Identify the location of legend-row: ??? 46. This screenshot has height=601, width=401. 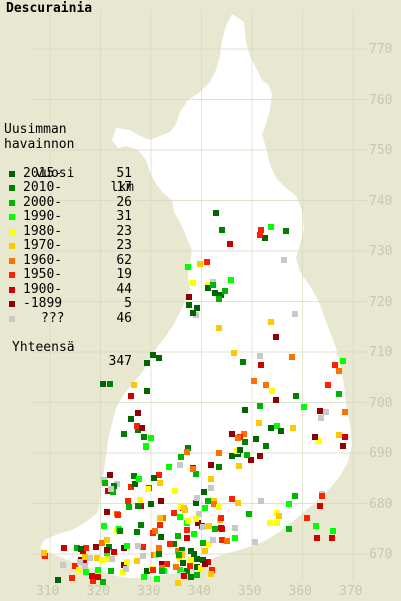
(68, 319).